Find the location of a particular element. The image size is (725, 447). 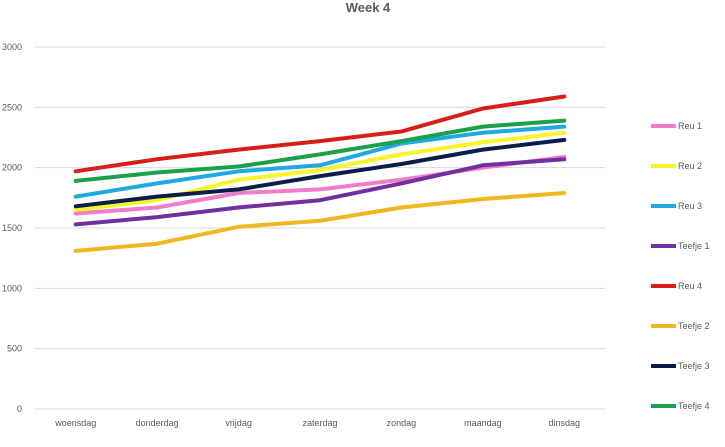

legend-item: Teefje 2 is located at coordinates (680, 326).